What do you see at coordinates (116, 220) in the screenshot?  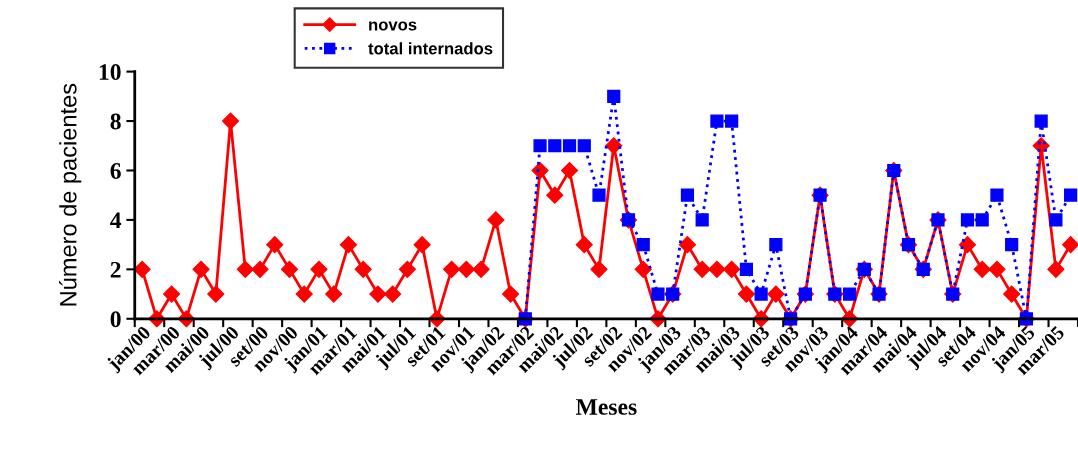 I see `y-tick-label: 4` at bounding box center [116, 220].